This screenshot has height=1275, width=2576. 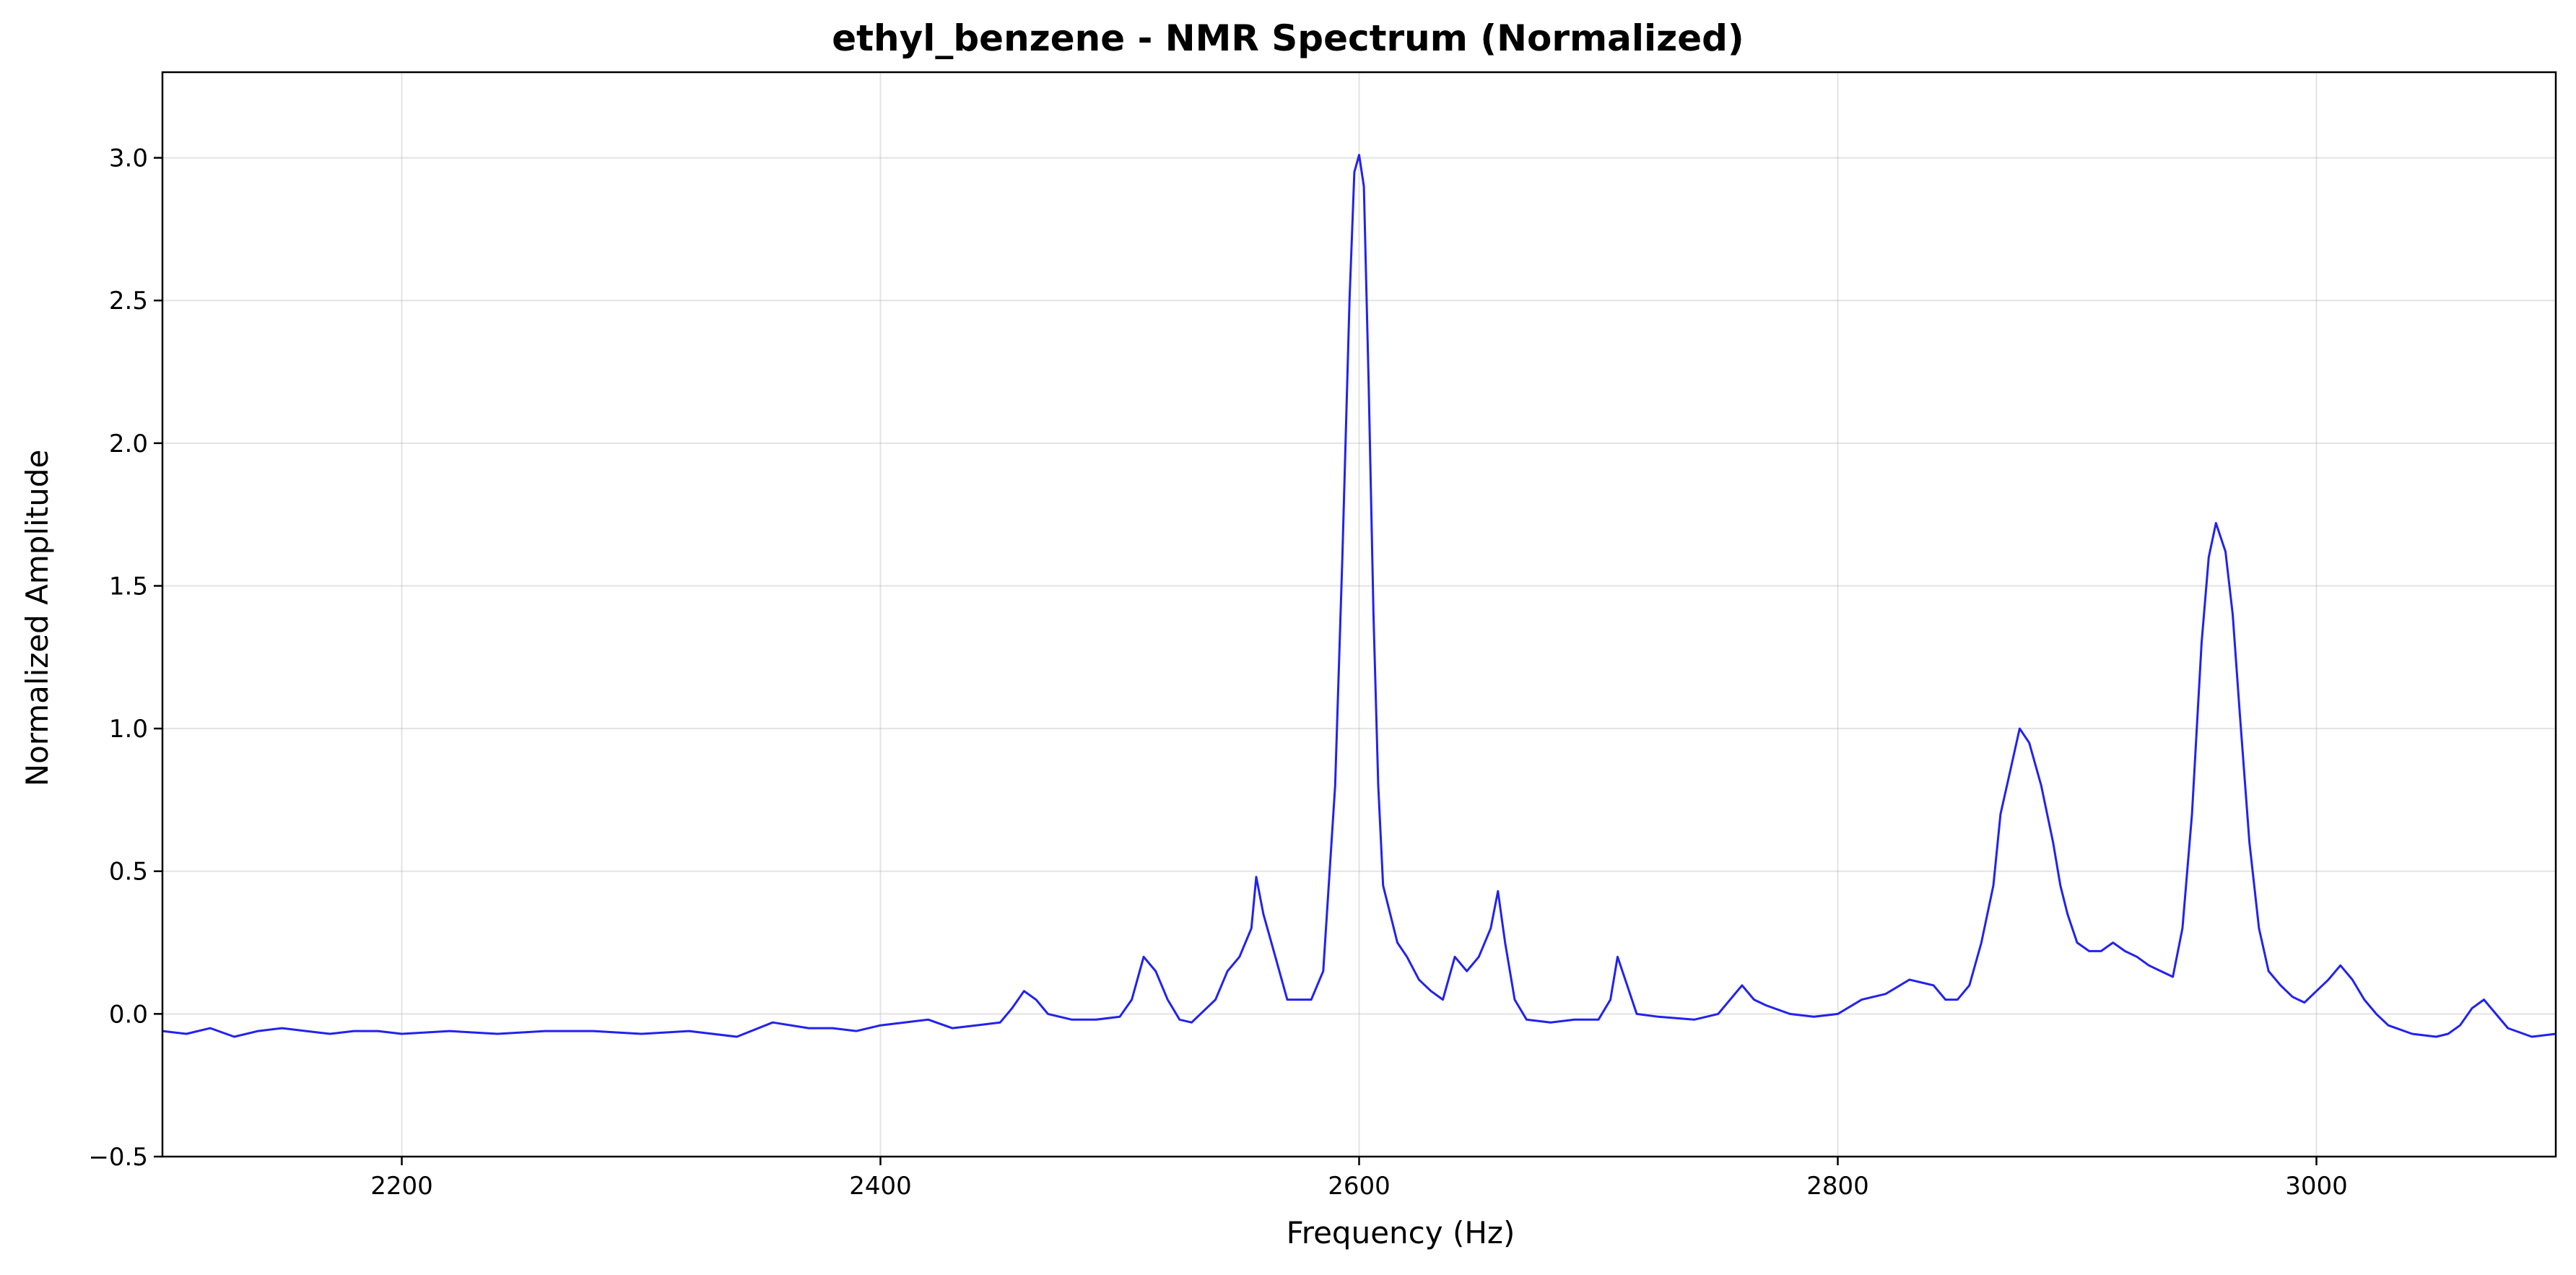 I want to click on x-tick-label: 2800, so click(x=1837, y=1186).